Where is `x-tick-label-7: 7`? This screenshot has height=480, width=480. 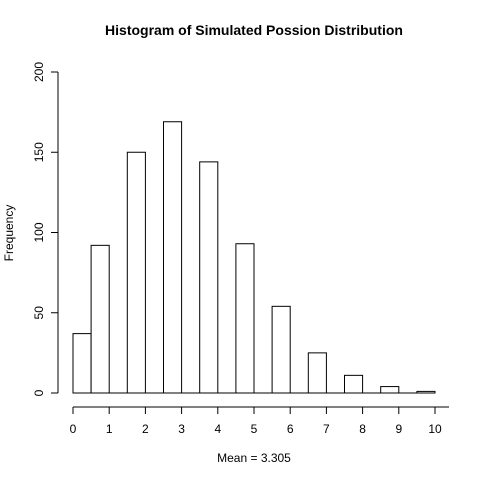
x-tick-label-7: 7 is located at coordinates (326, 429).